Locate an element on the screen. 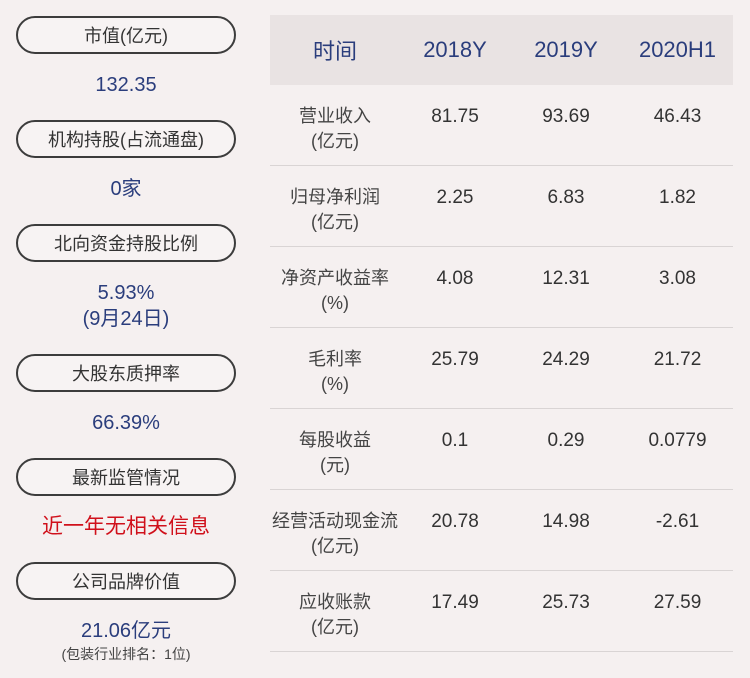 This screenshot has height=678, width=750. row-label: (元) is located at coordinates (335, 465).